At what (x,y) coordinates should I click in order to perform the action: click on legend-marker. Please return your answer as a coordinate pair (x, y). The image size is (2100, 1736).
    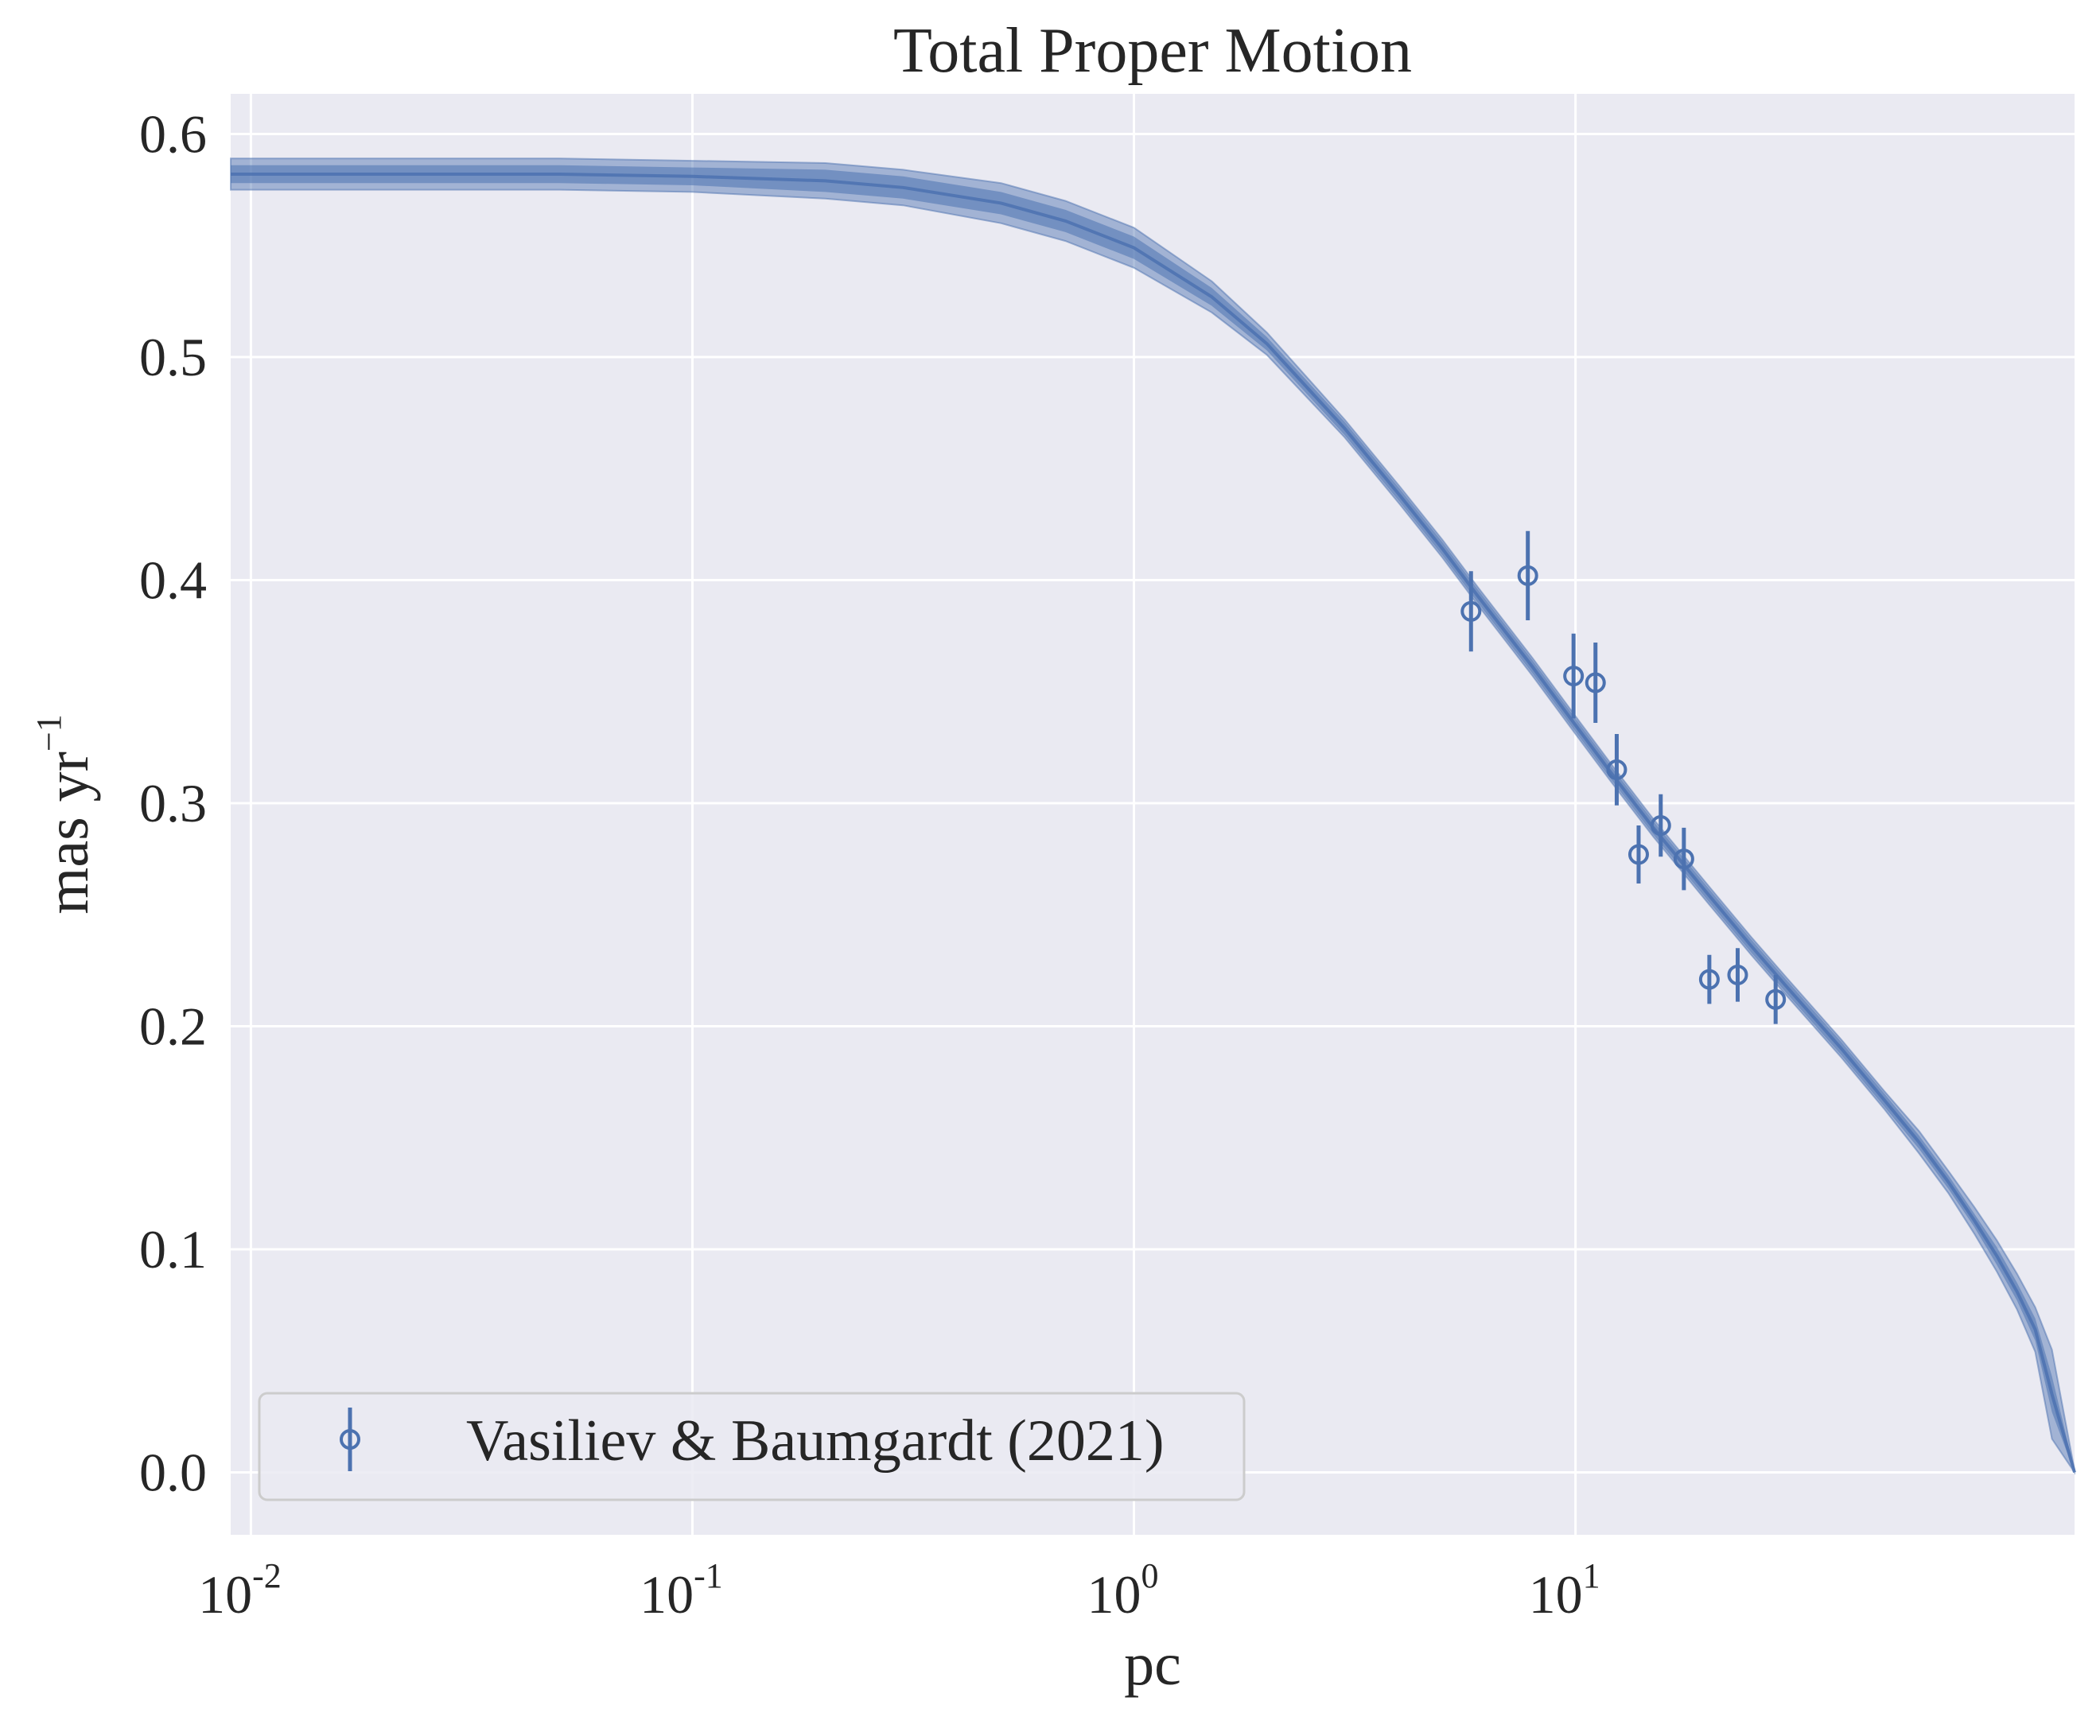
    Looking at the image, I should click on (350, 1440).